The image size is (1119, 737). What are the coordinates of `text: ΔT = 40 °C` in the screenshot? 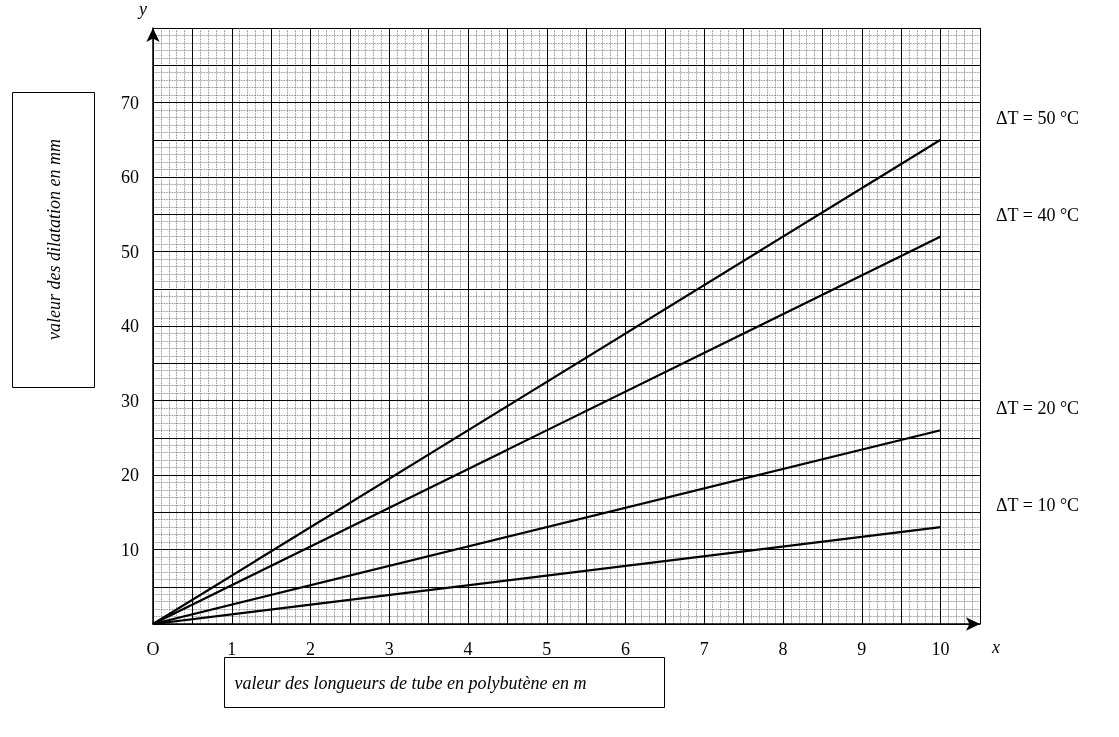 It's located at (1038, 214).